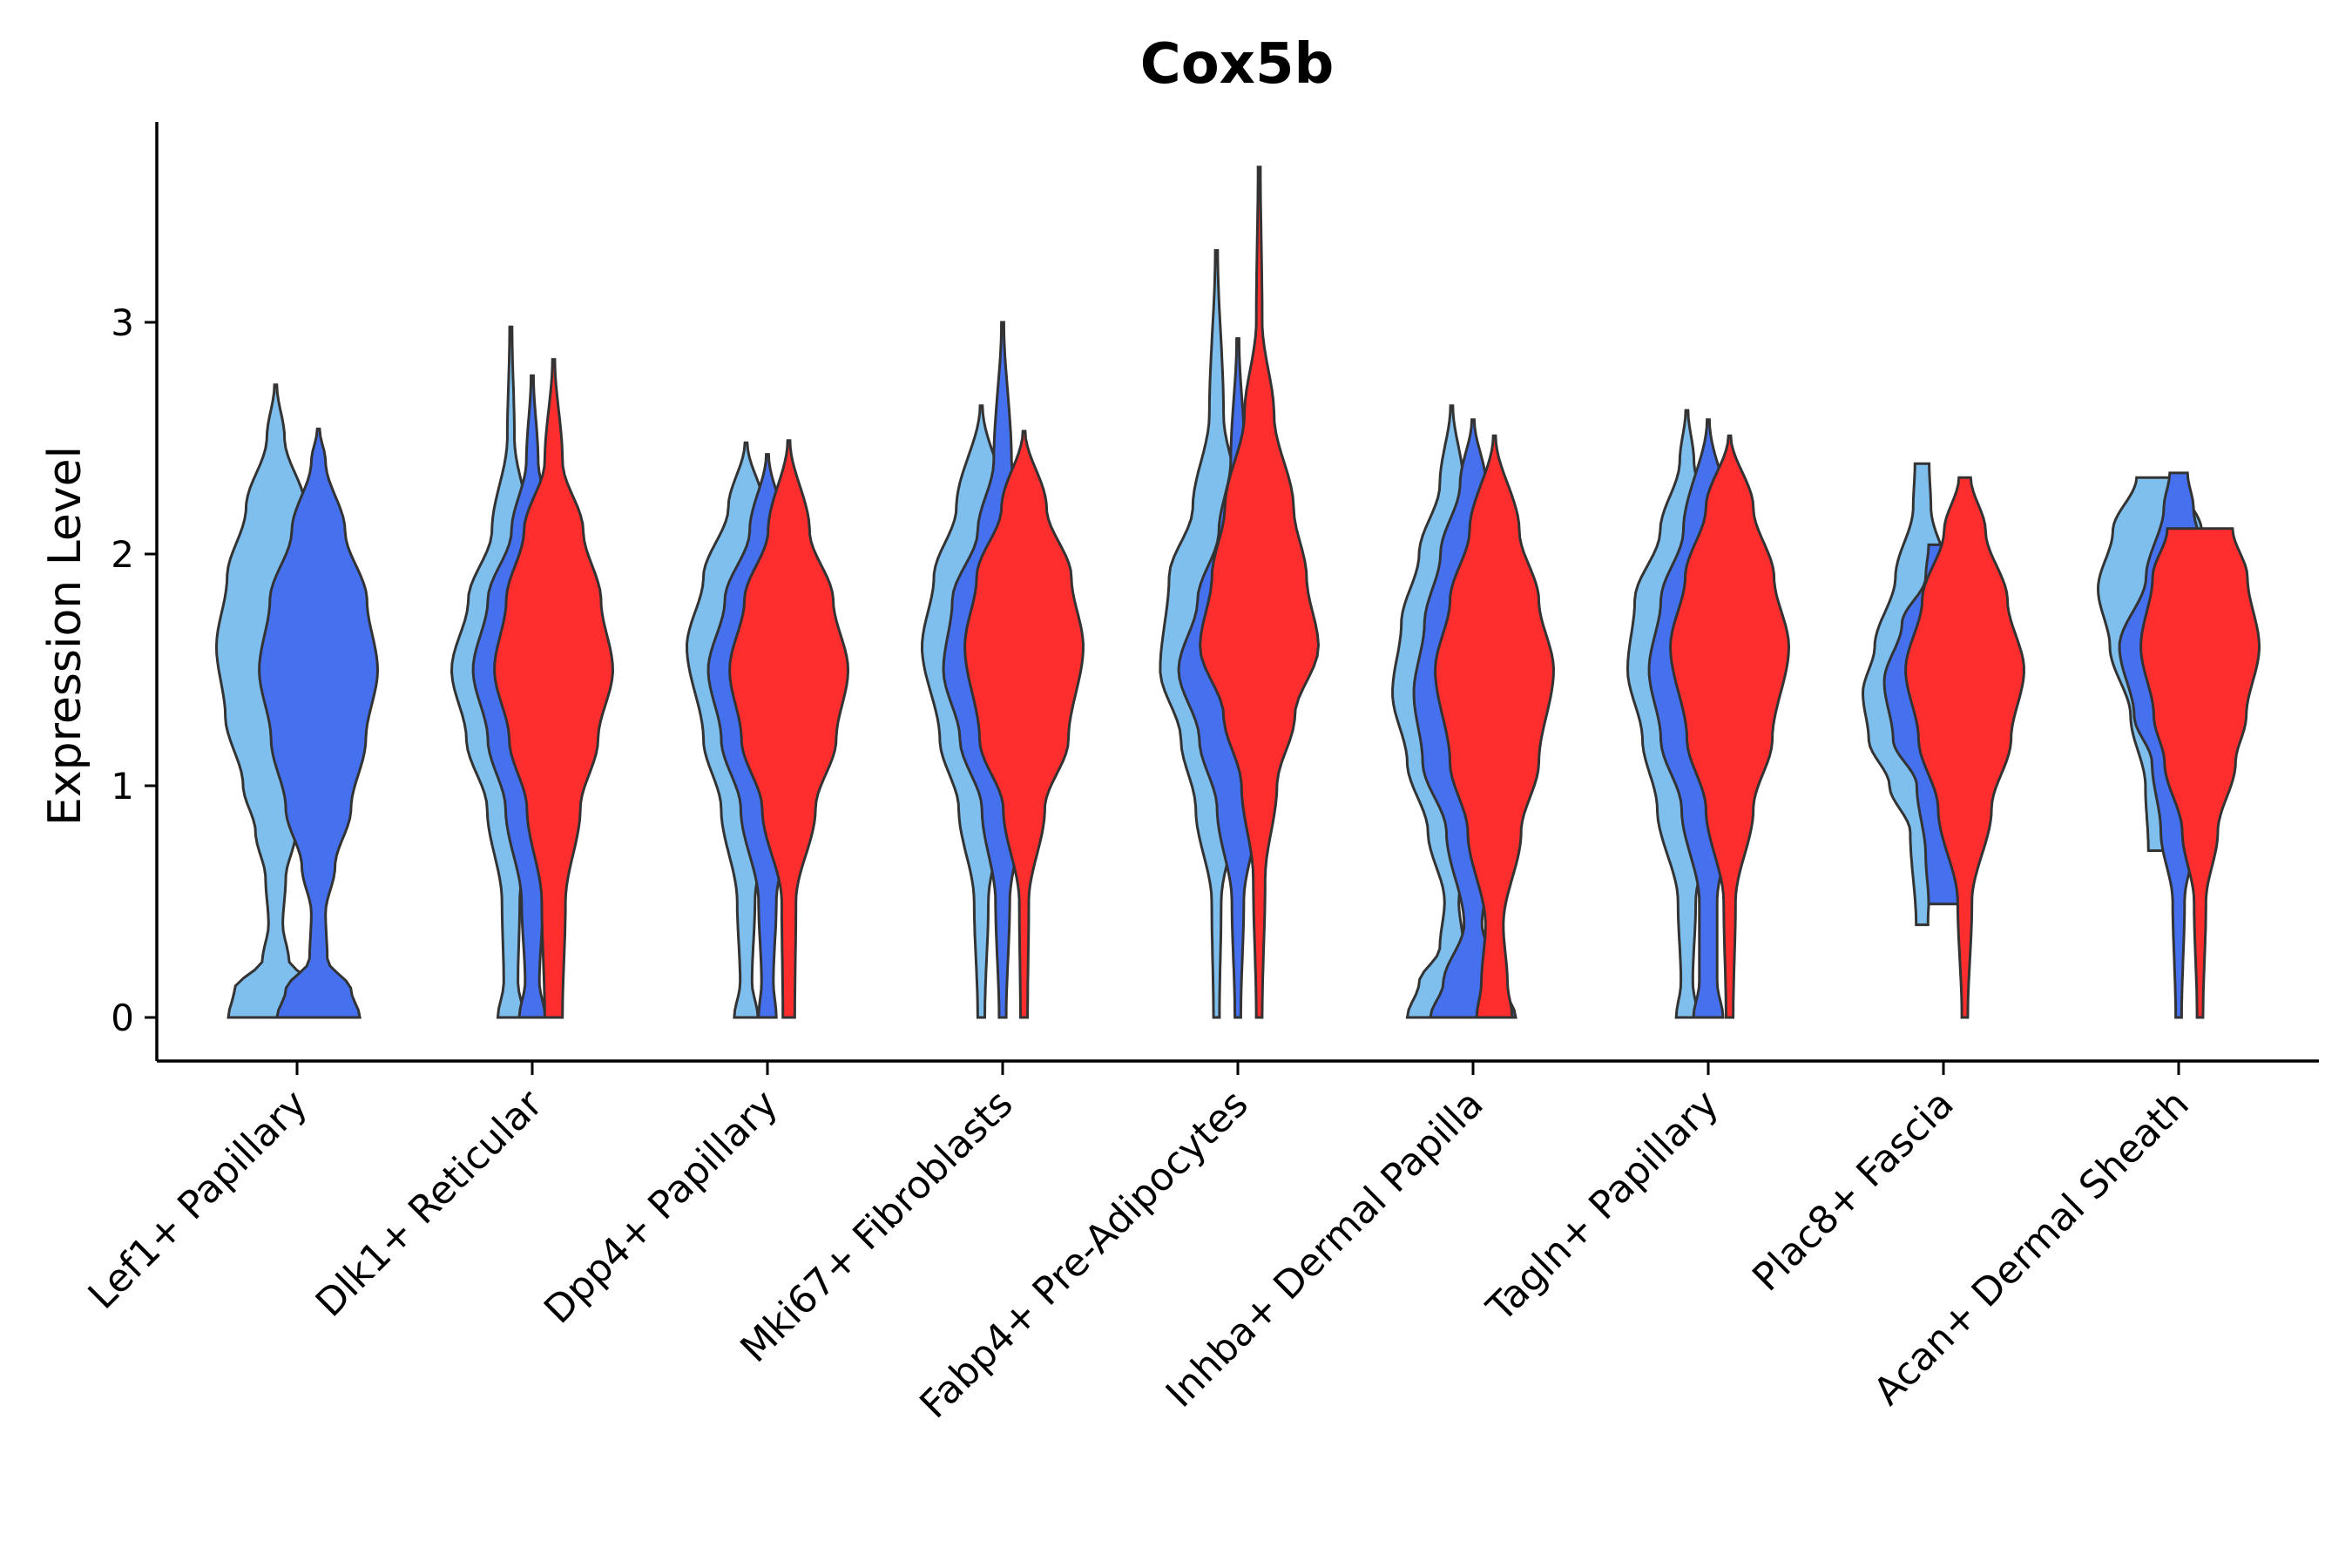 The width and height of the screenshot is (2352, 1568). I want to click on y-axis-label: Expression Level, so click(65, 636).